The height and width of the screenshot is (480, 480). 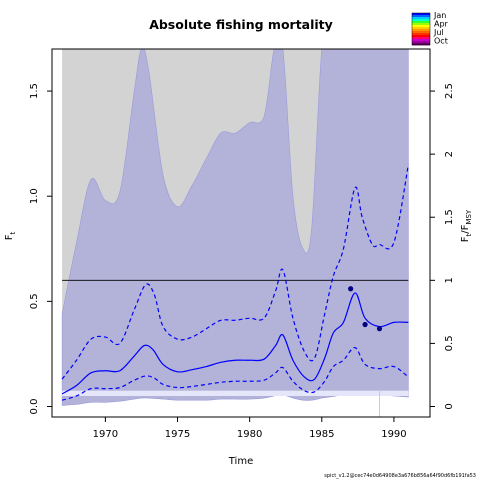 I want to click on y2-axis: 0 0.5 1 1.5 2 2.5, so click(x=442, y=246).